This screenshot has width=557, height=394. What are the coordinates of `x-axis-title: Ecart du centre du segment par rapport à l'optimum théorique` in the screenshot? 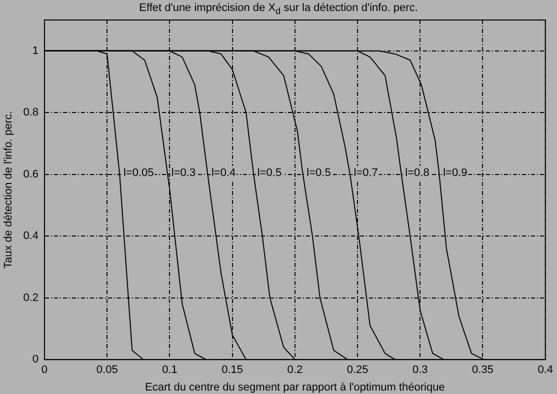 It's located at (294, 387).